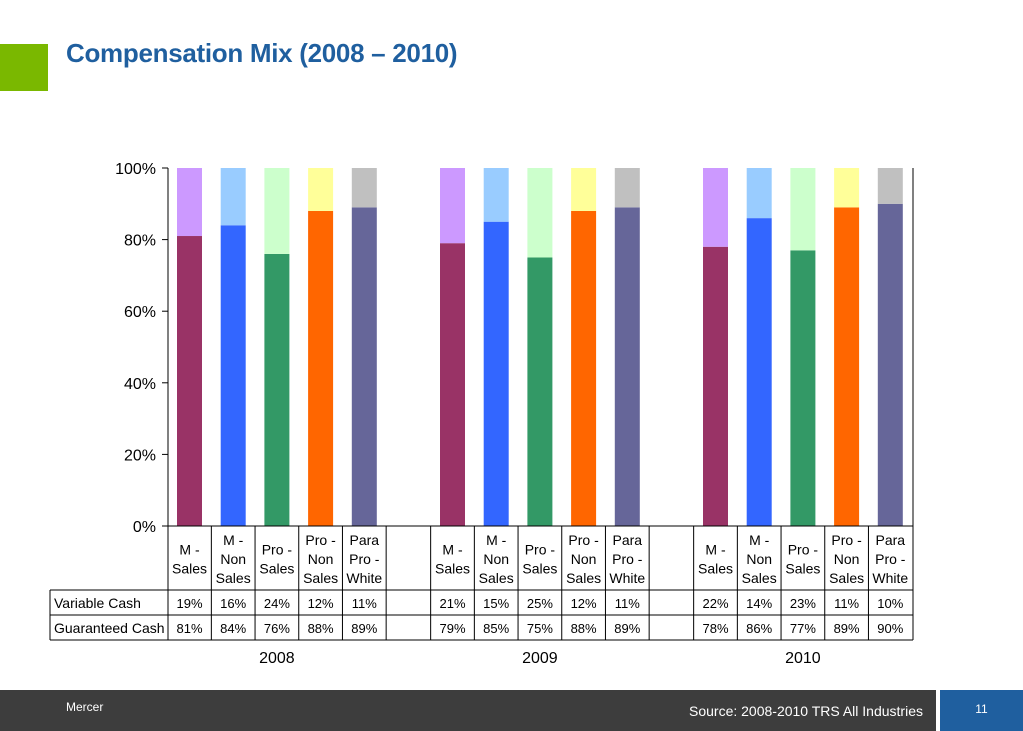  What do you see at coordinates (277, 658) in the screenshot?
I see `group-year-label: 2008` at bounding box center [277, 658].